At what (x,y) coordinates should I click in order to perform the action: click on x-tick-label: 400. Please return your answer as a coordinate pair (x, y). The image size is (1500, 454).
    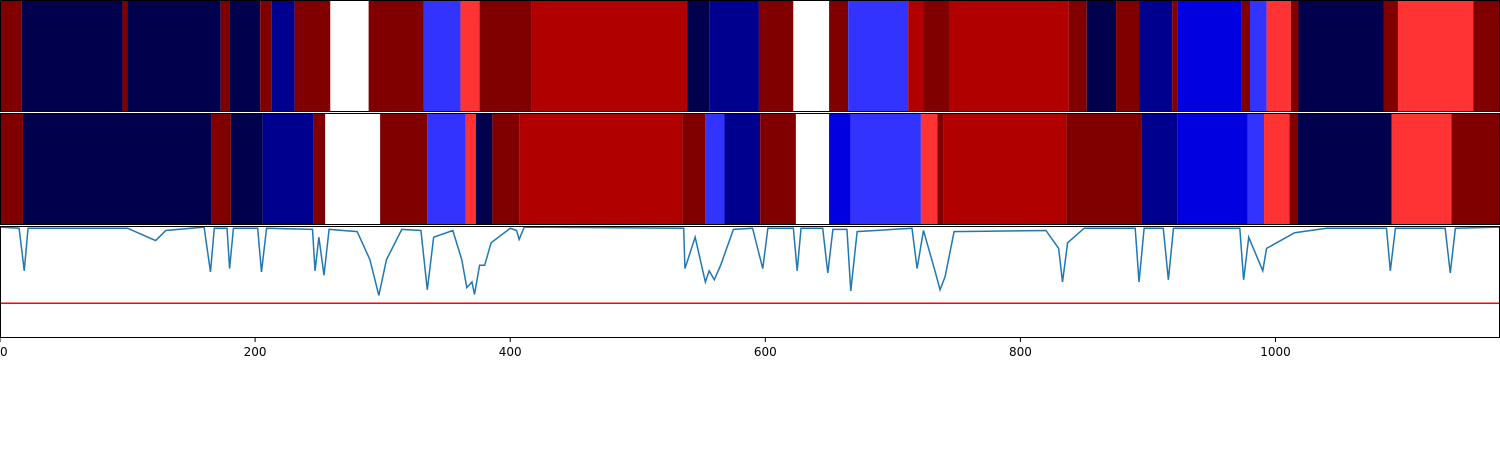
    Looking at the image, I should click on (510, 352).